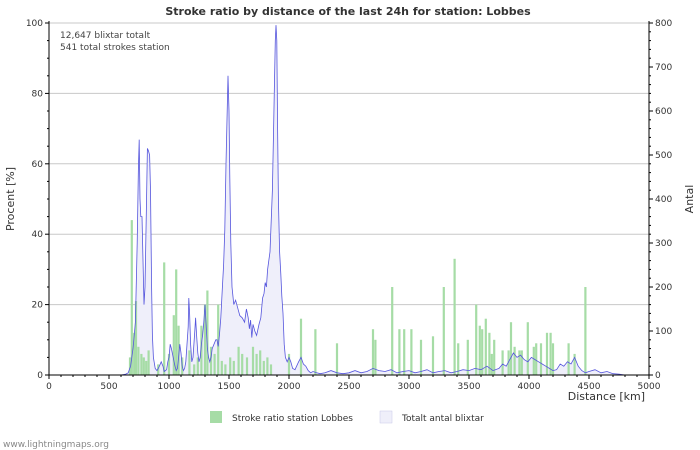  Describe the element at coordinates (663, 156) in the screenshot. I see `y-right-tick-label: 500` at that location.